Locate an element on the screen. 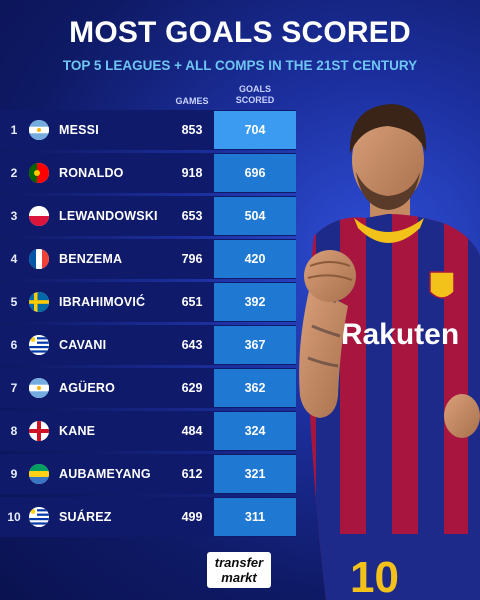  rank-number: 2 is located at coordinates (14, 173).